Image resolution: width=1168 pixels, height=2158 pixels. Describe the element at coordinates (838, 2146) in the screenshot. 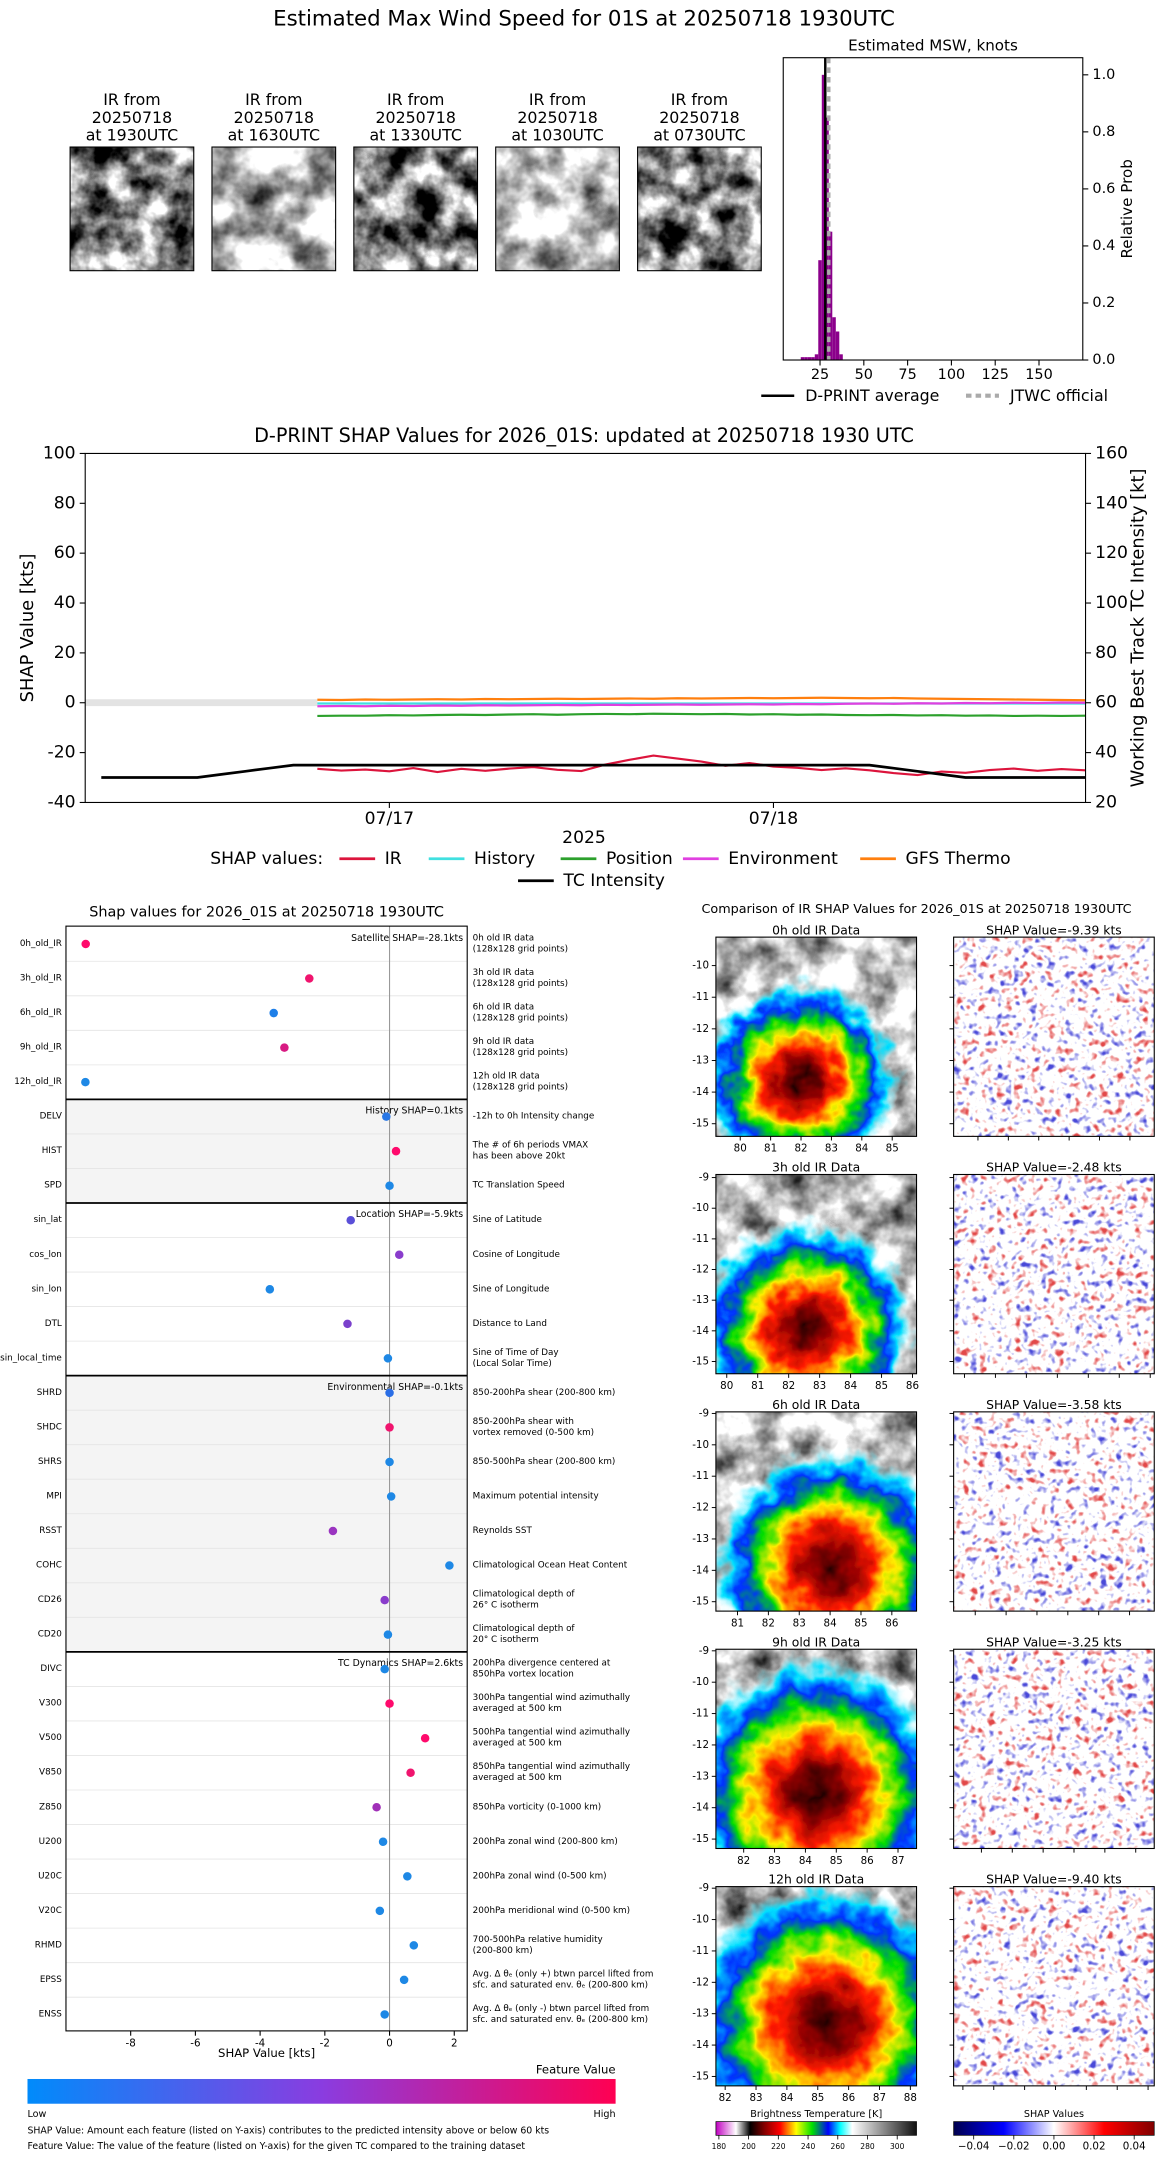

I see `colorbar-tick-label: 260` at that location.